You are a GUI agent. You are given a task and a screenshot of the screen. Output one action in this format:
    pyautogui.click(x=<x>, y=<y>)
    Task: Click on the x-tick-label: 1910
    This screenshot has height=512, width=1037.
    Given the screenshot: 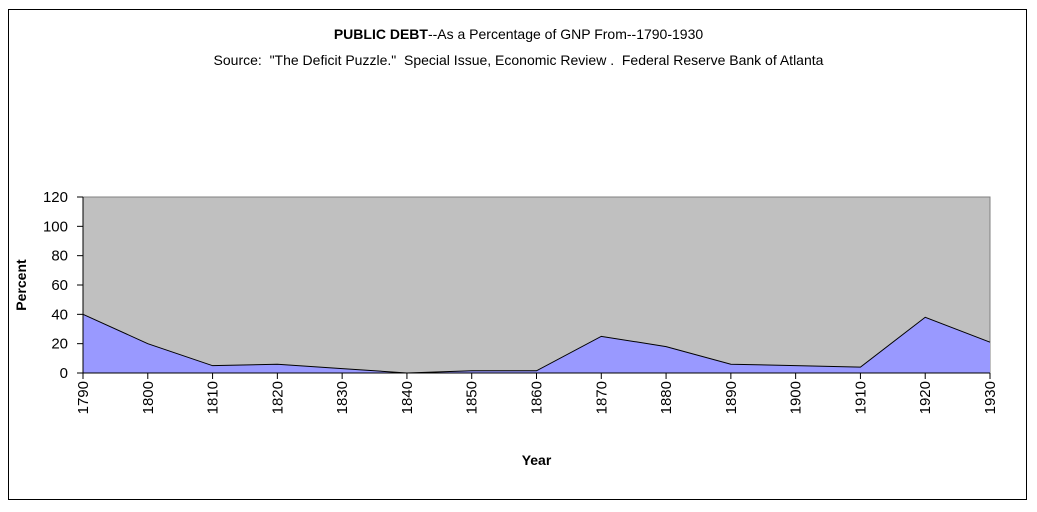 What is the action you would take?
    pyautogui.click(x=860, y=397)
    